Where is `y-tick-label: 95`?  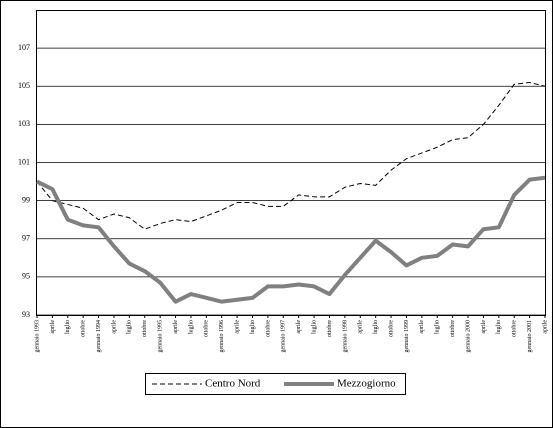
y-tick-label: 95 is located at coordinates (26, 276).